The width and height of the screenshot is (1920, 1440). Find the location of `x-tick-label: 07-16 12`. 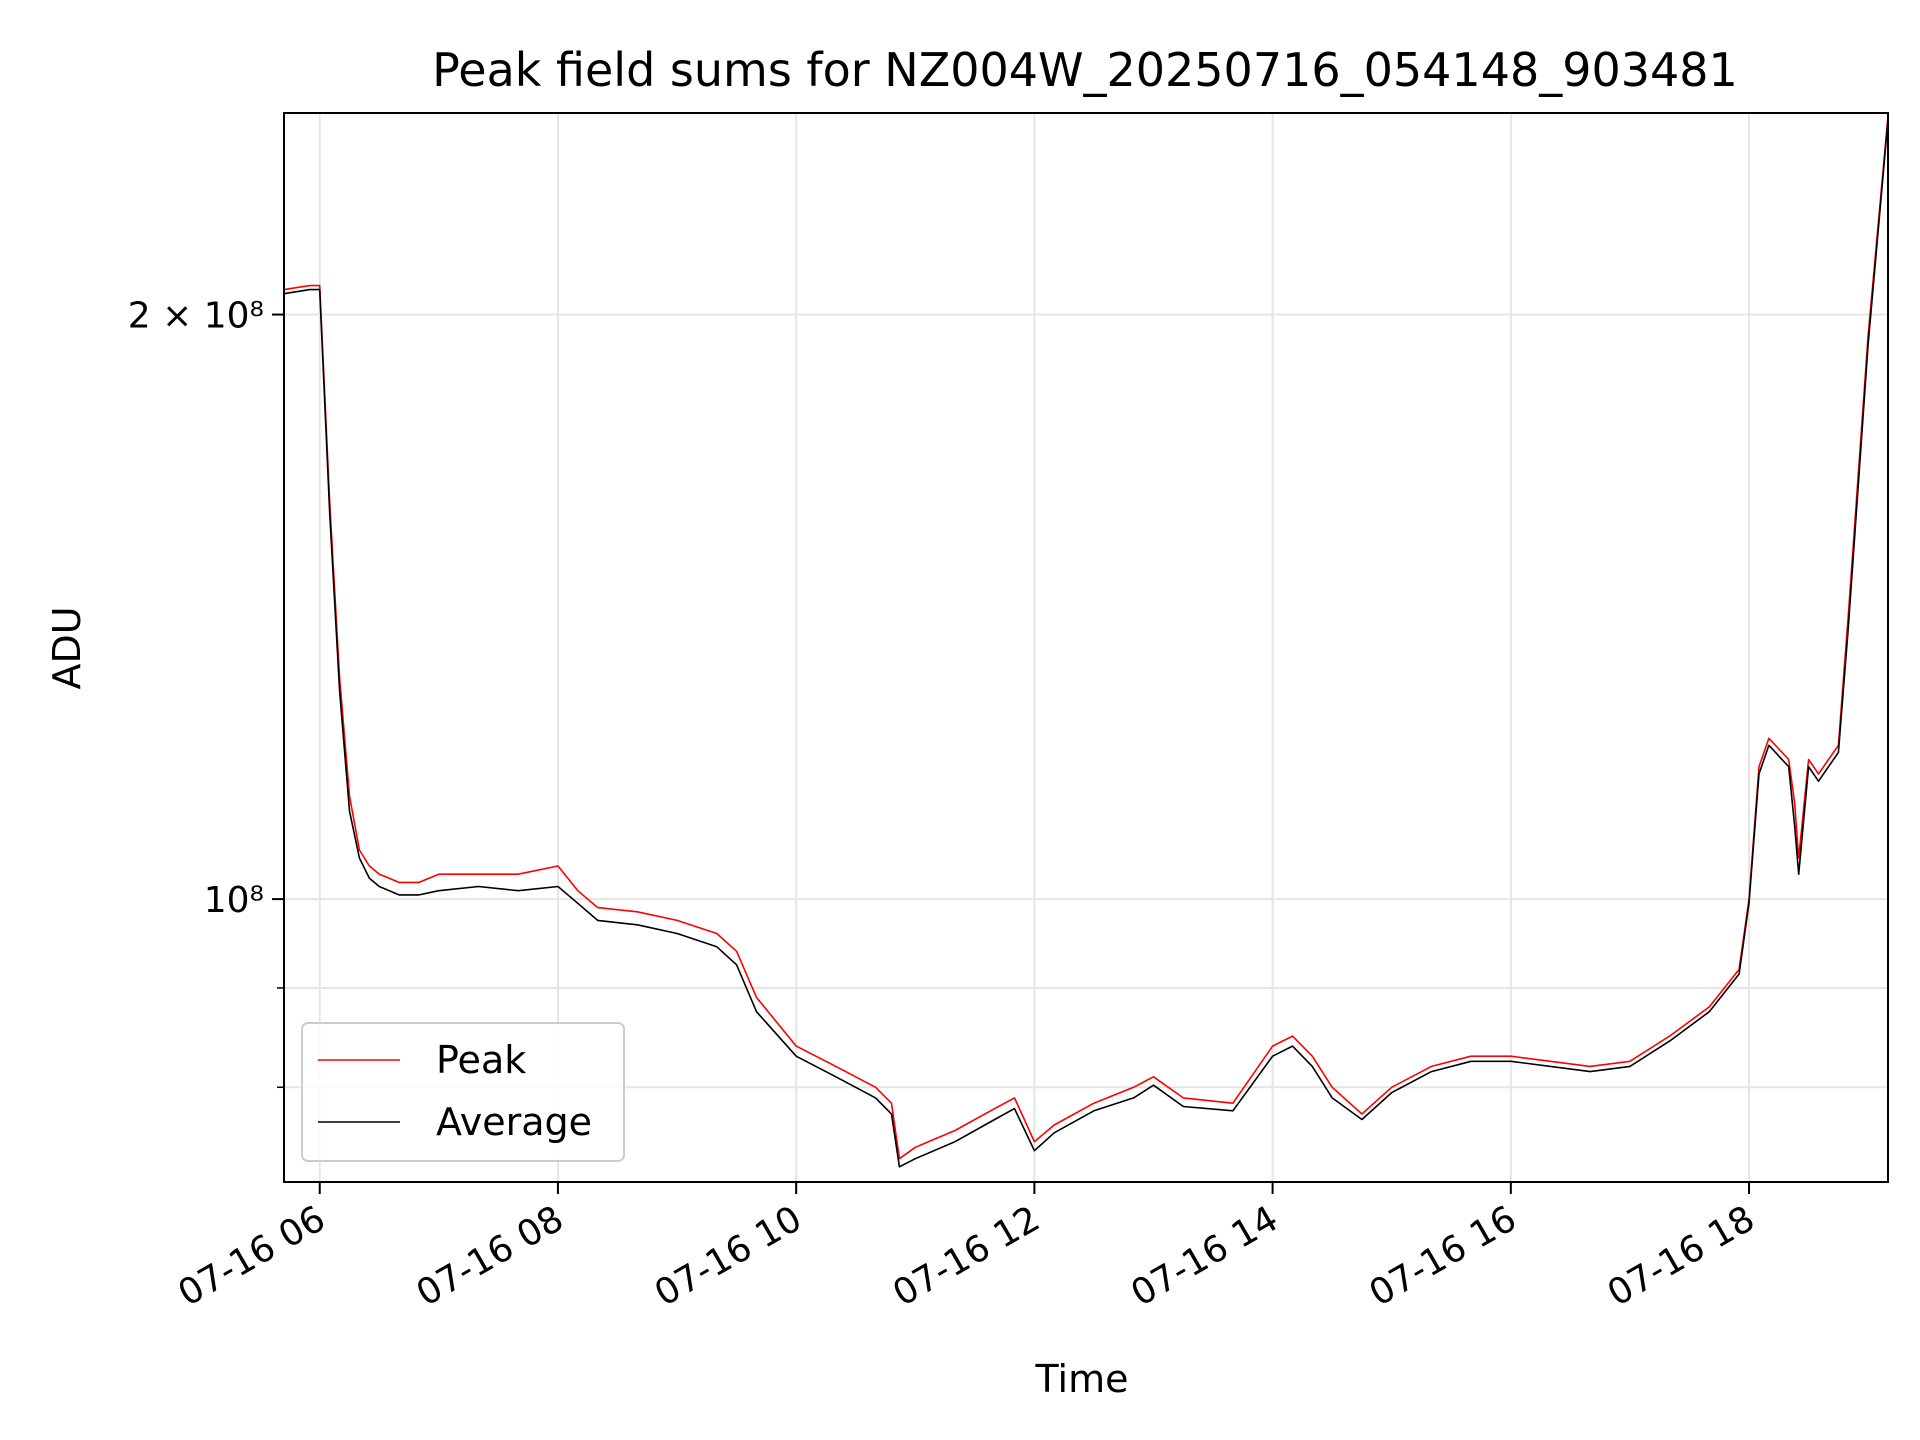

x-tick-label: 07-16 12 is located at coordinates (966, 1256).